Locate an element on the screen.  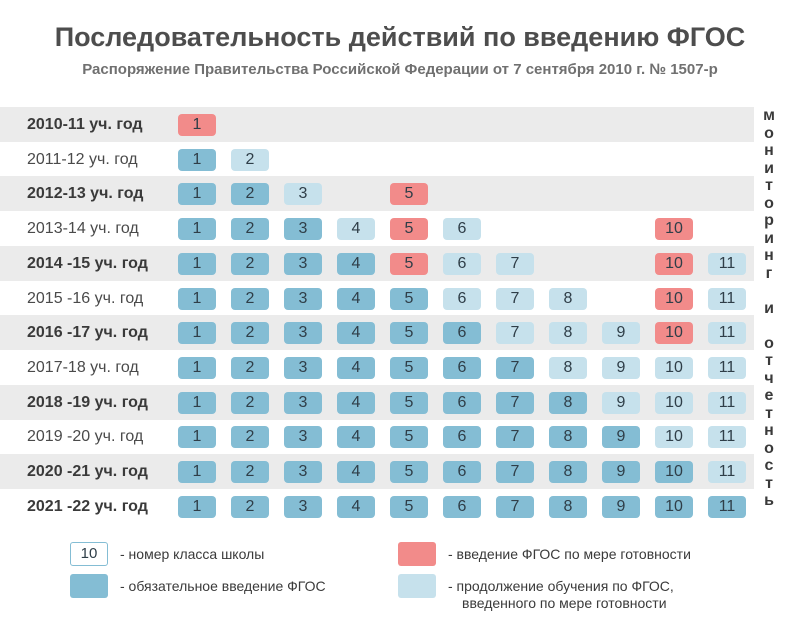
year-label: 2019 -20 уч. год is located at coordinates (85, 437).